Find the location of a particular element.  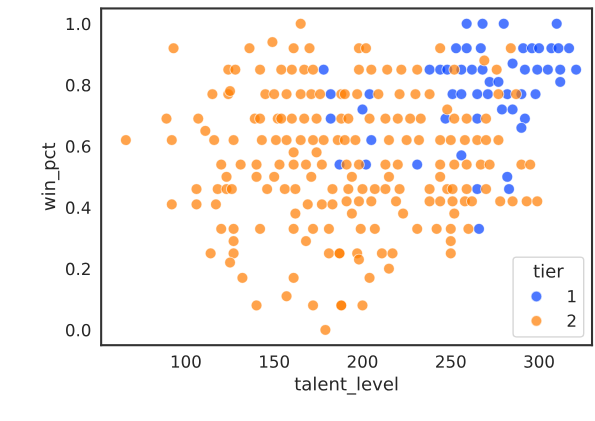

y-tick-label: 0.2 is located at coordinates (78, 269).